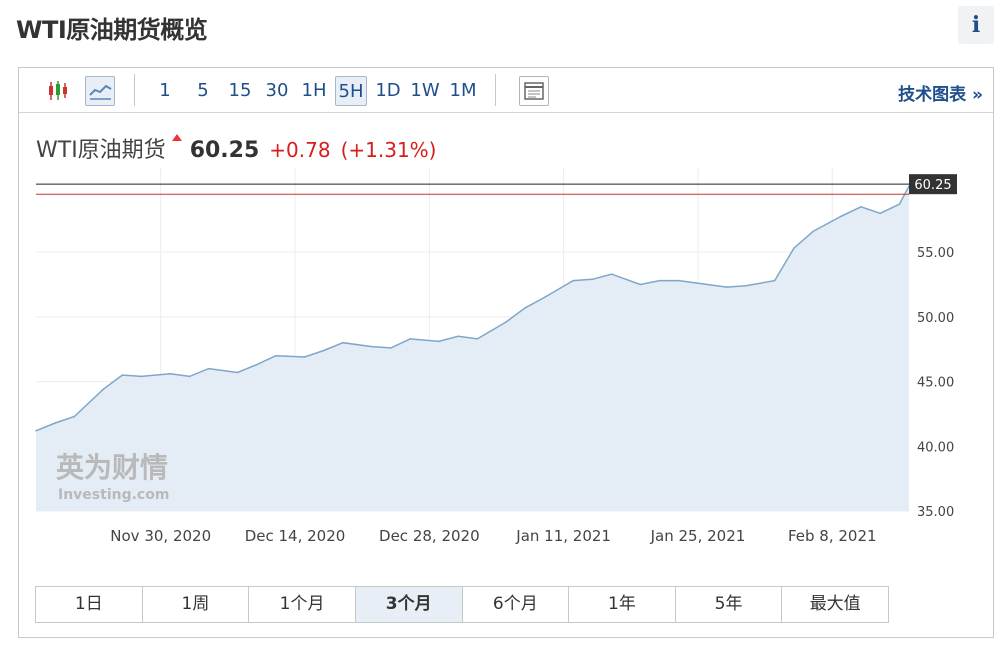 This screenshot has width=997, height=649. What do you see at coordinates (940, 95) in the screenshot?
I see `technical-chart-link: 技术图表 »` at bounding box center [940, 95].